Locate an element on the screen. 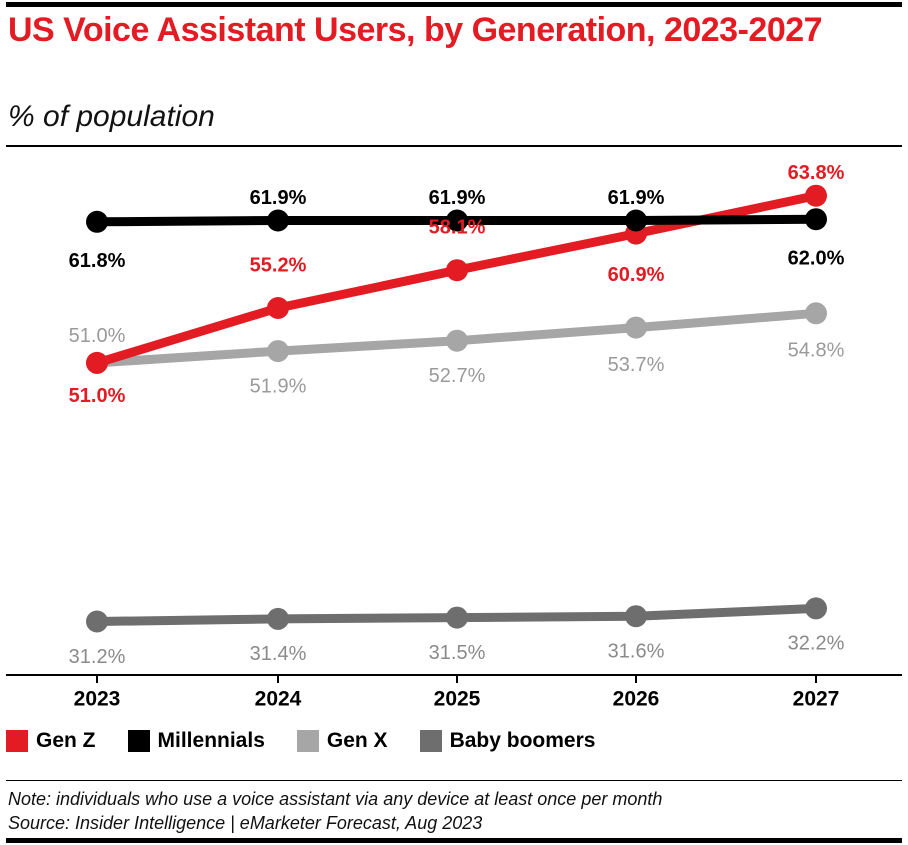 This screenshot has width=908, height=845. legend-label-gen-z: Gen Z is located at coordinates (66, 740).